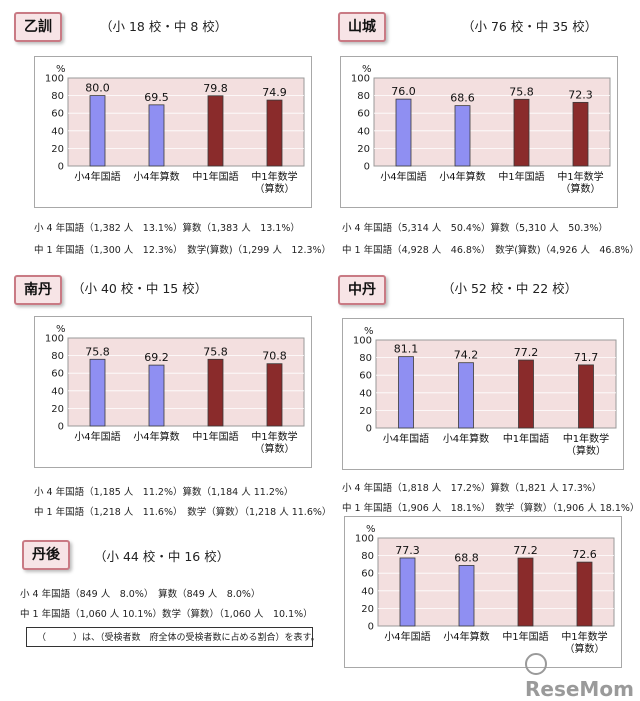 The width and height of the screenshot is (640, 701). What do you see at coordinates (407, 550) in the screenshot?
I see `data-label: 77.3` at bounding box center [407, 550].